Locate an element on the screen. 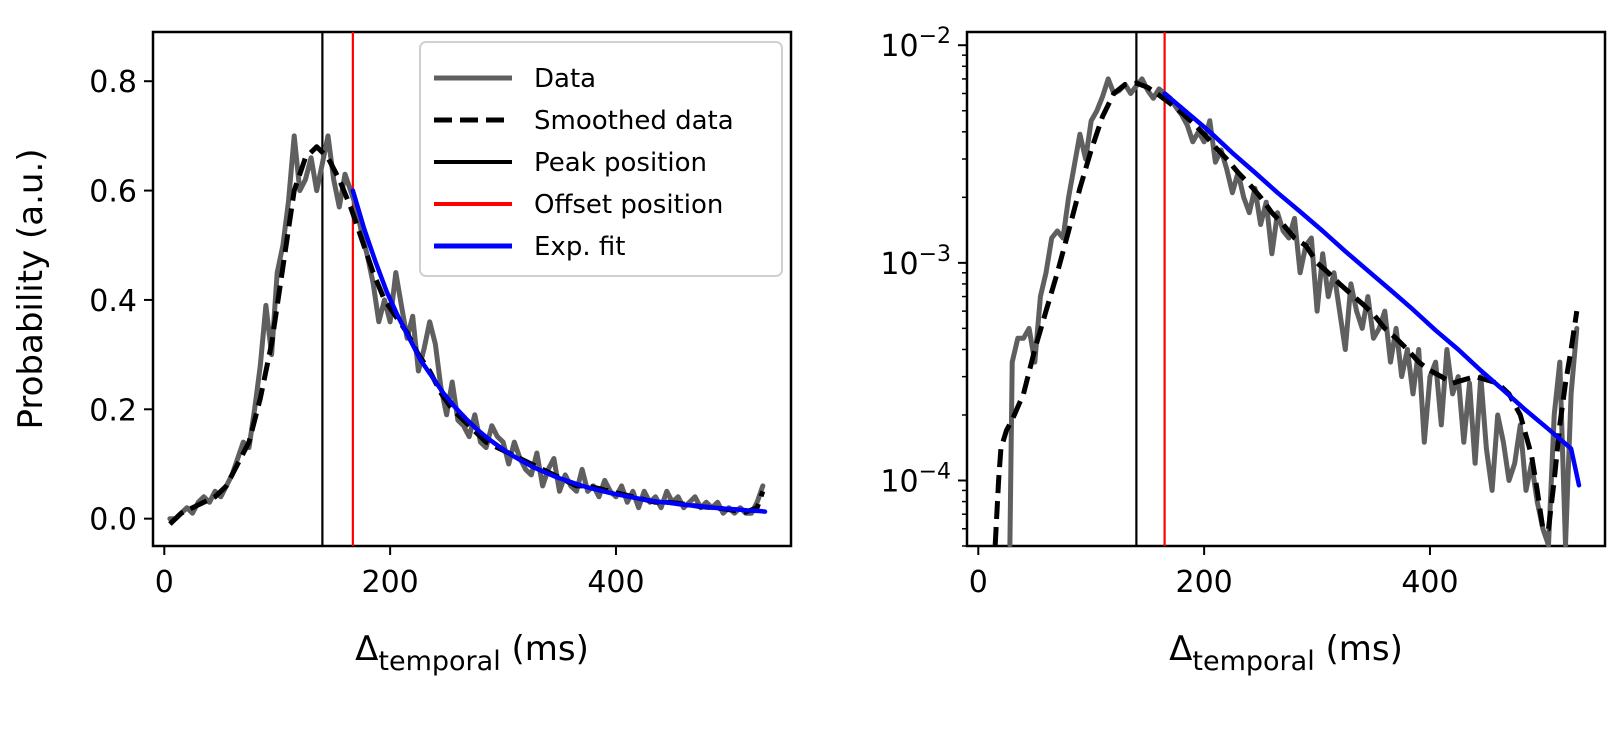 This screenshot has width=1615, height=731. log-x-label-unit: (ms) is located at coordinates (1359, 649).